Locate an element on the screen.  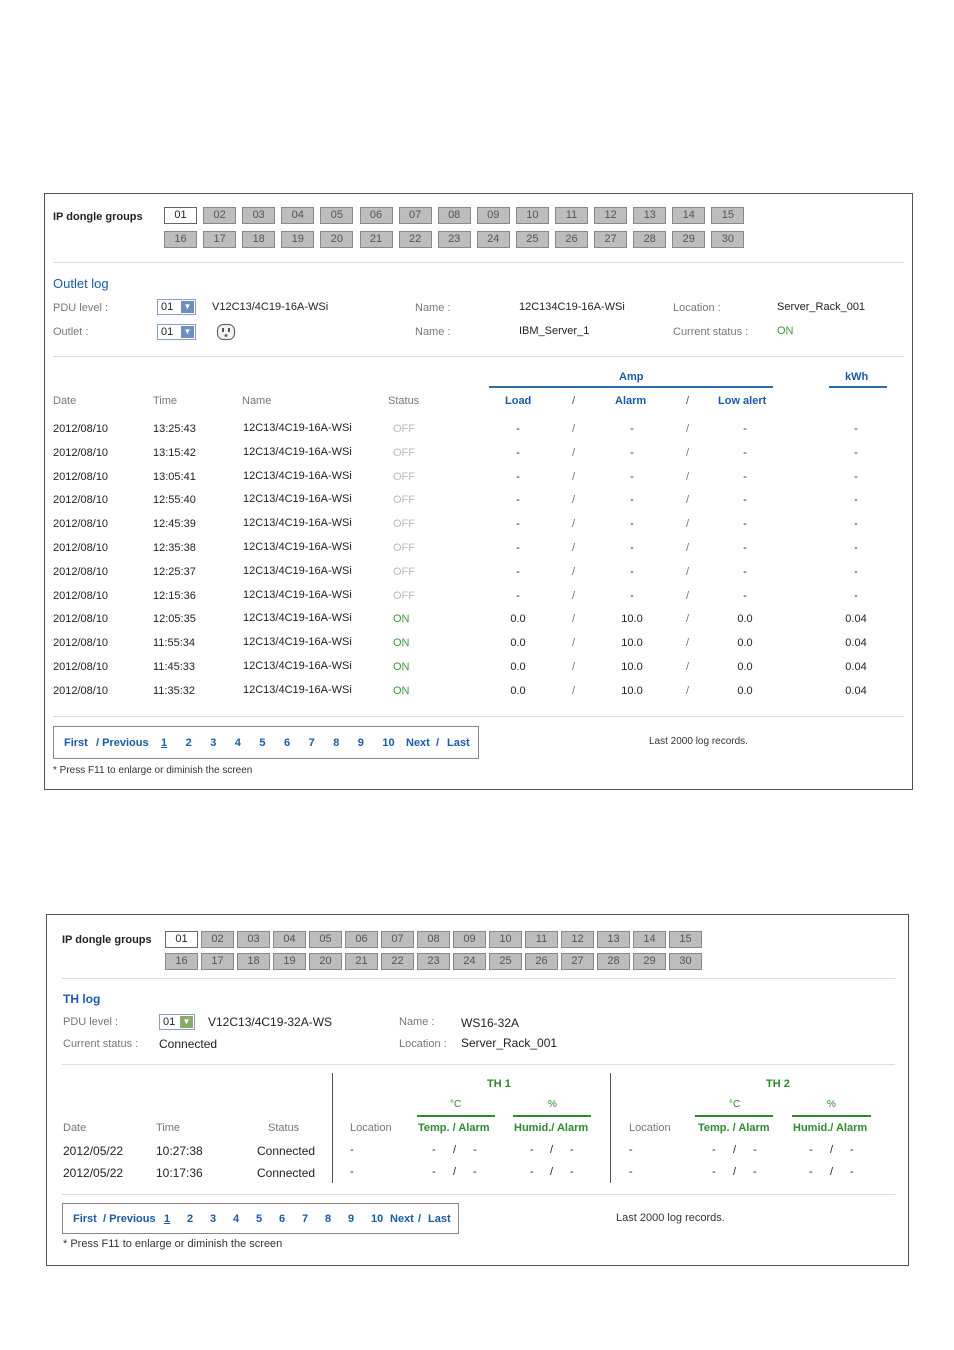
row-status: ON is located at coordinates (401, 690).